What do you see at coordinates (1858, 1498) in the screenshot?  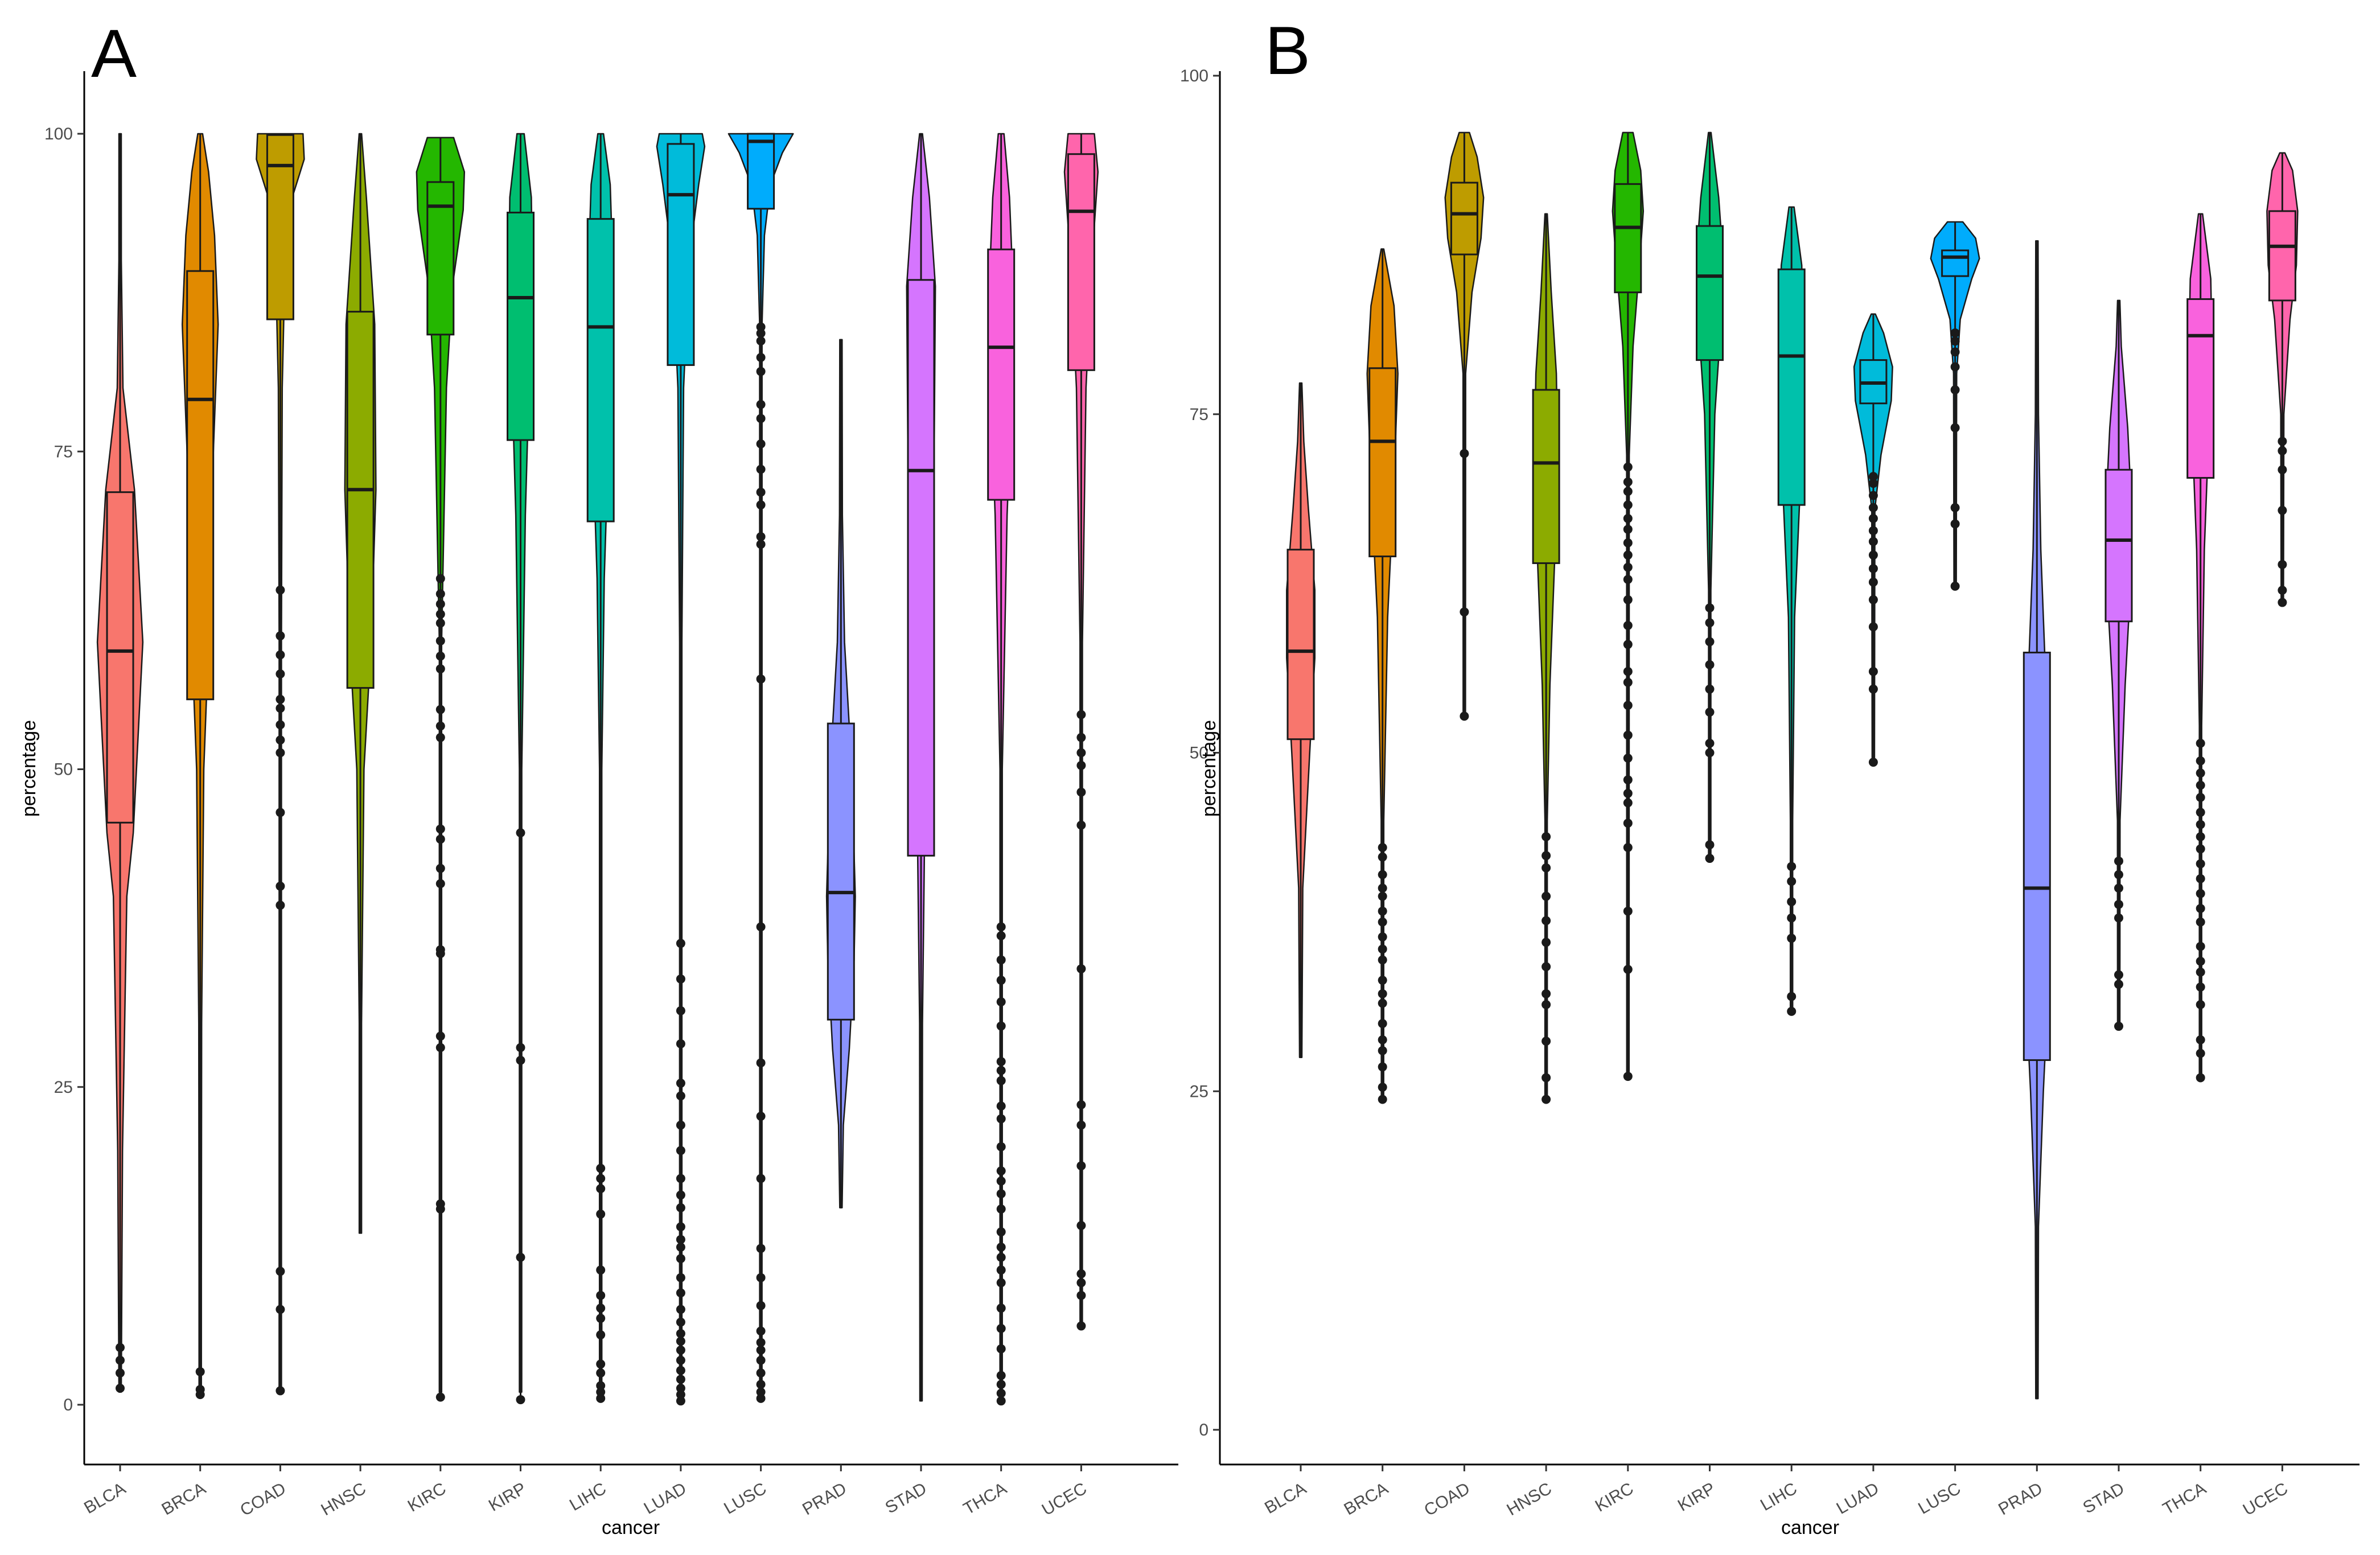 I see `panel-b-x-tick-label-luad: LUAD` at bounding box center [1858, 1498].